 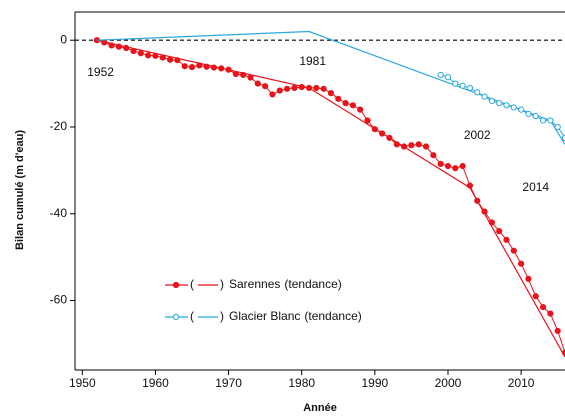 I want to click on x-axis-label: Année, so click(x=320, y=408).